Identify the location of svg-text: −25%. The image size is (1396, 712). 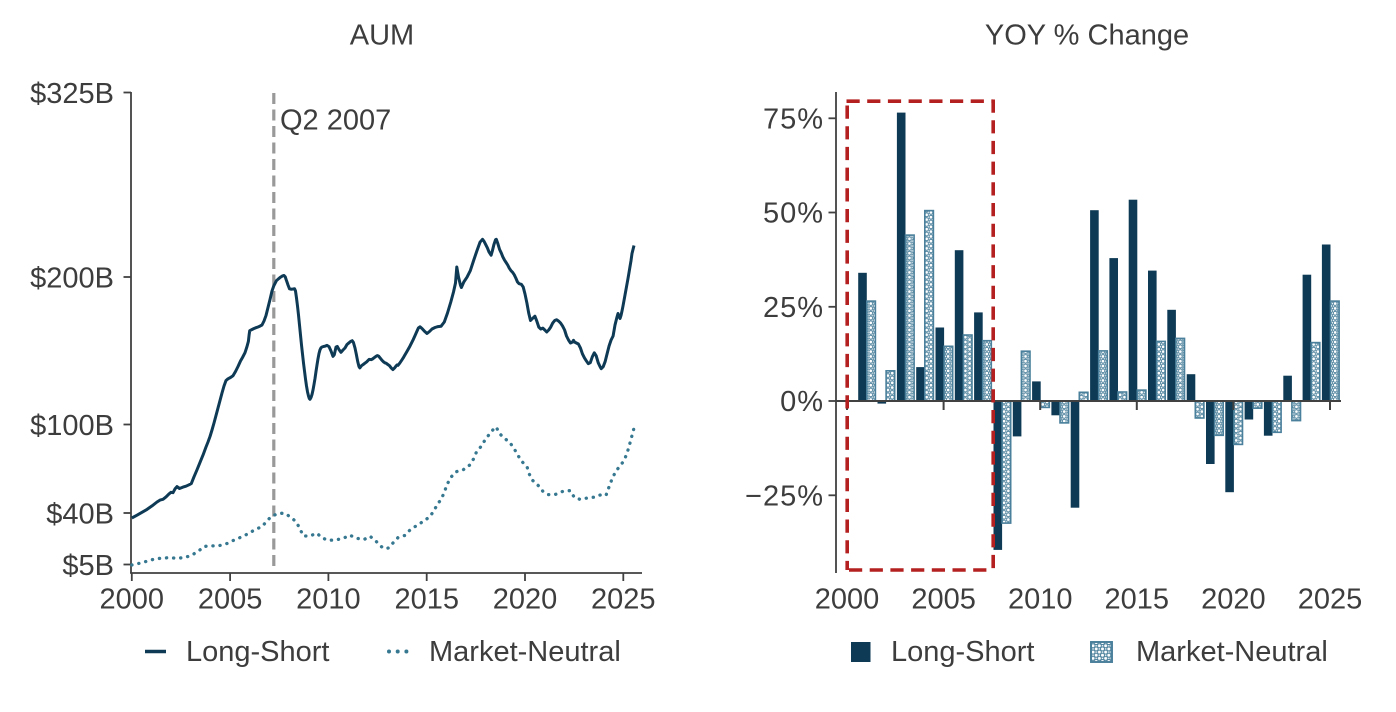
(784, 496).